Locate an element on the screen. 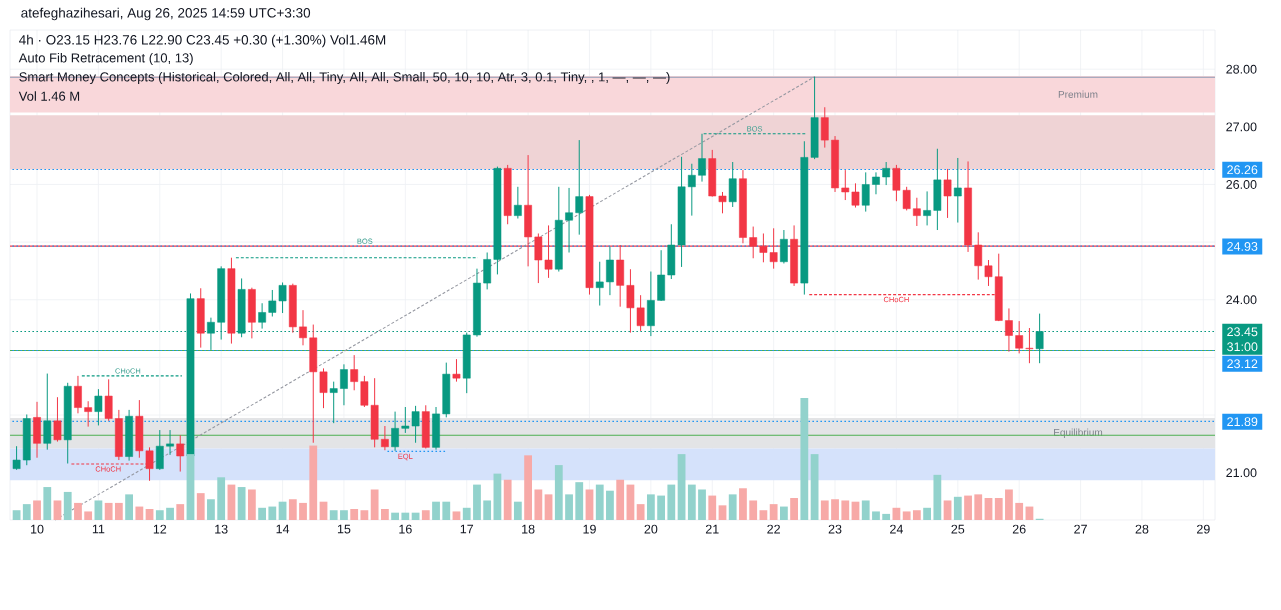 The width and height of the screenshot is (1281, 610). x-tick-label: 18 is located at coordinates (528, 529).